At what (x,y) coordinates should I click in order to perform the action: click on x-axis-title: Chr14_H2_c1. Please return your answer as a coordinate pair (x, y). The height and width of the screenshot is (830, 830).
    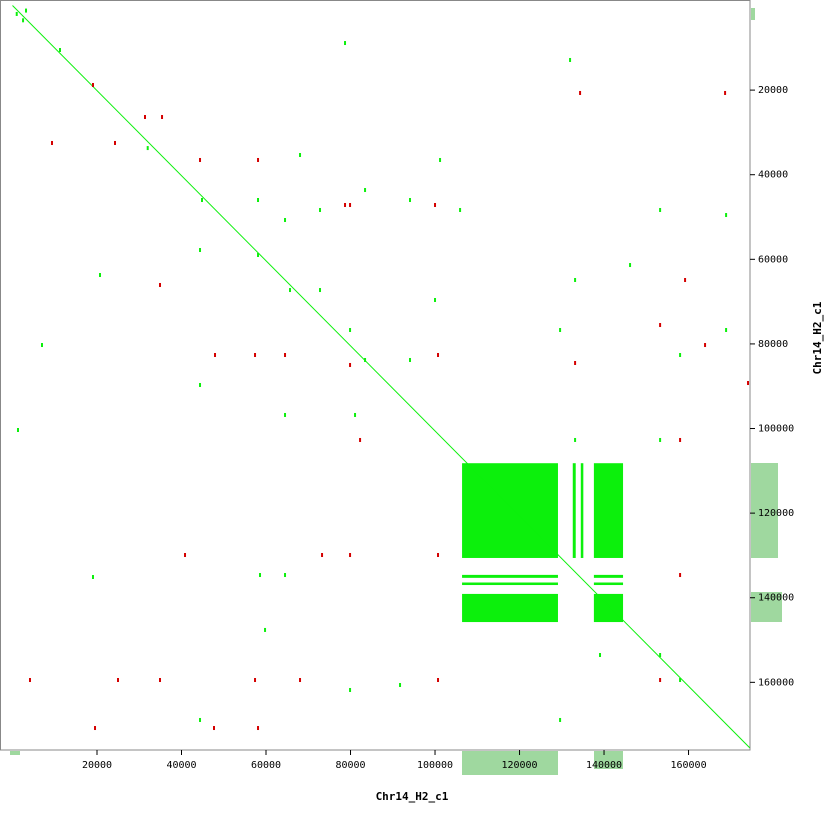
    Looking at the image, I should click on (412, 796).